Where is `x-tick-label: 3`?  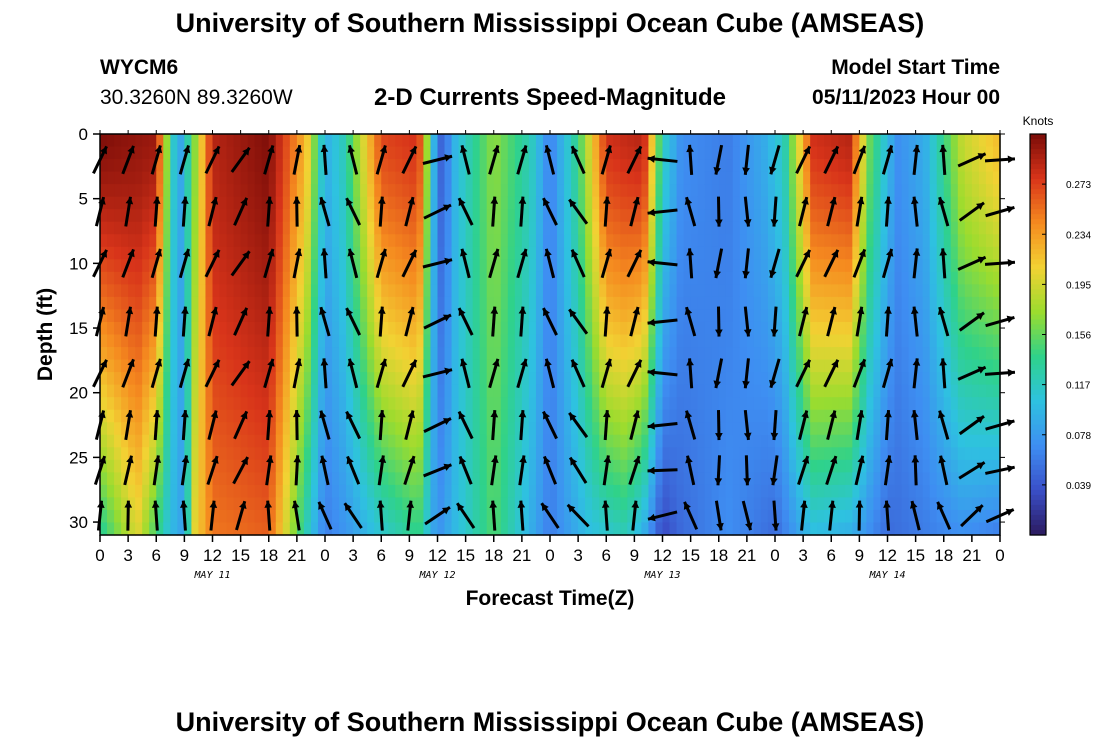
x-tick-label: 3 is located at coordinates (802, 555).